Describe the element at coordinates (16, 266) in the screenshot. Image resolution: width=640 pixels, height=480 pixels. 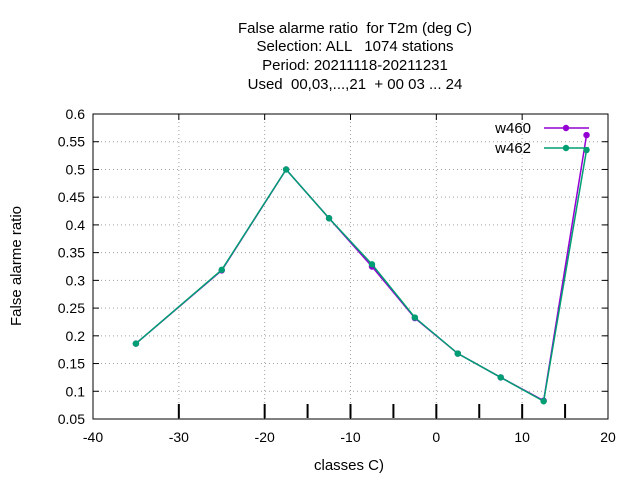
I see `y-axis-label: False alarme ratio` at that location.